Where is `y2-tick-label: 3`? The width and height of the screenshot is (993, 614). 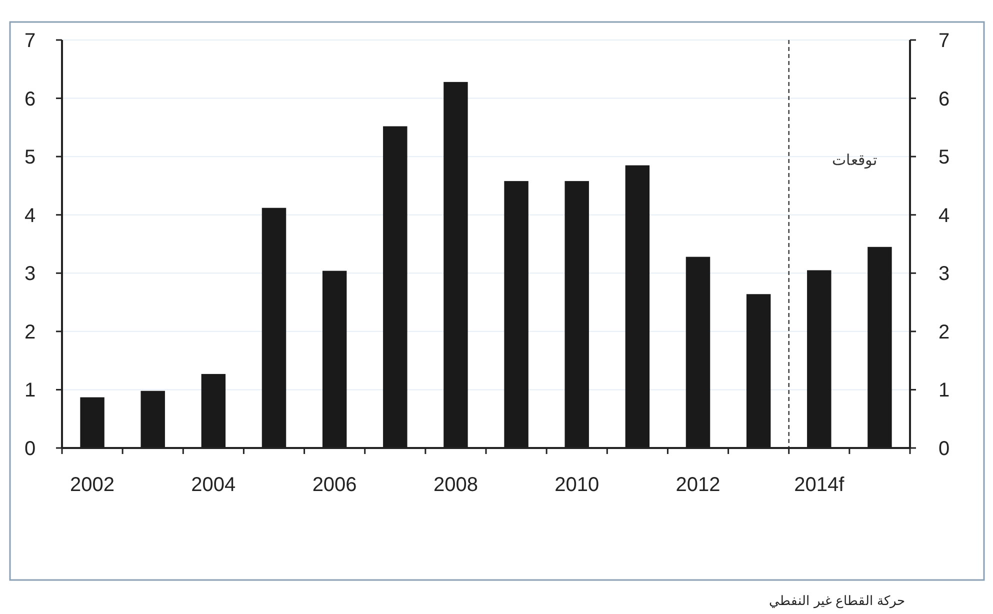 y2-tick-label: 3 is located at coordinates (944, 274).